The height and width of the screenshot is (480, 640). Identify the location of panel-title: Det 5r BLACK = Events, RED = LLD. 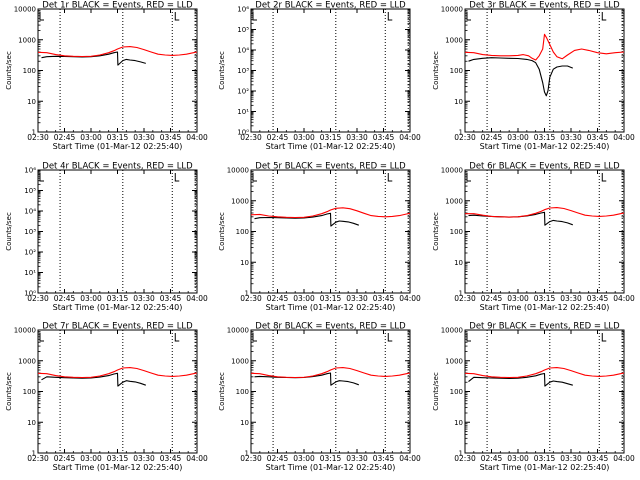
(330, 167).